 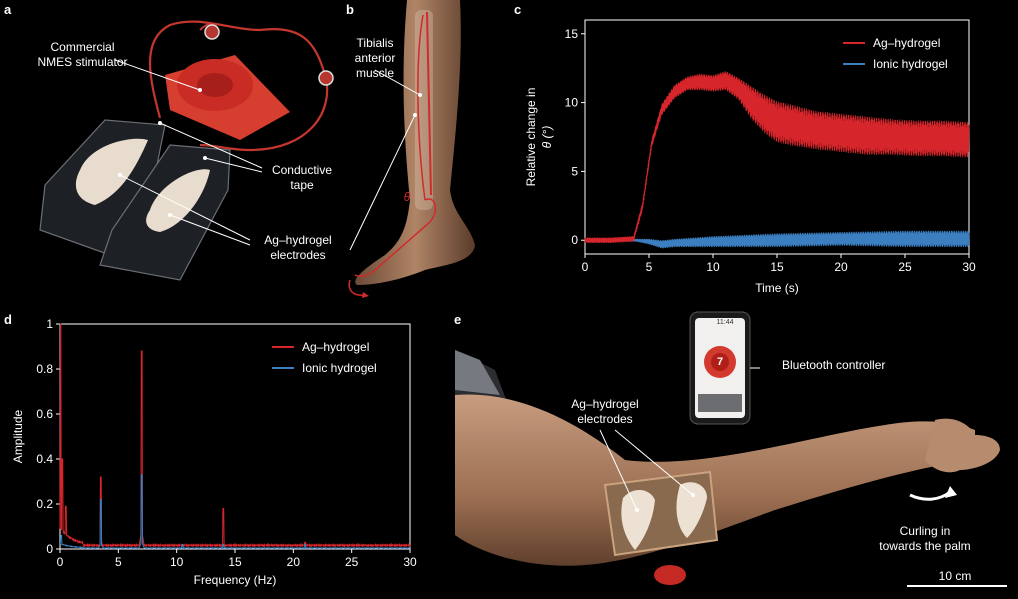 What do you see at coordinates (382, 182) in the screenshot?
I see `electrode-pointer-b` at bounding box center [382, 182].